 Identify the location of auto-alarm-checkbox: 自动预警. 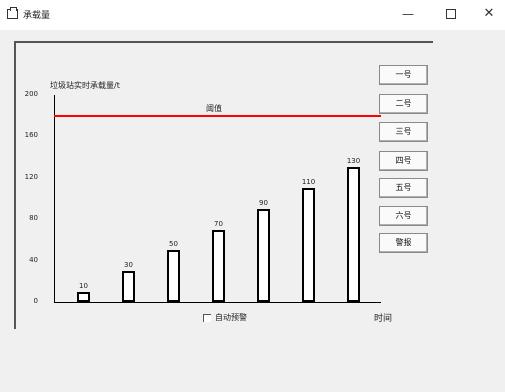
(225, 317).